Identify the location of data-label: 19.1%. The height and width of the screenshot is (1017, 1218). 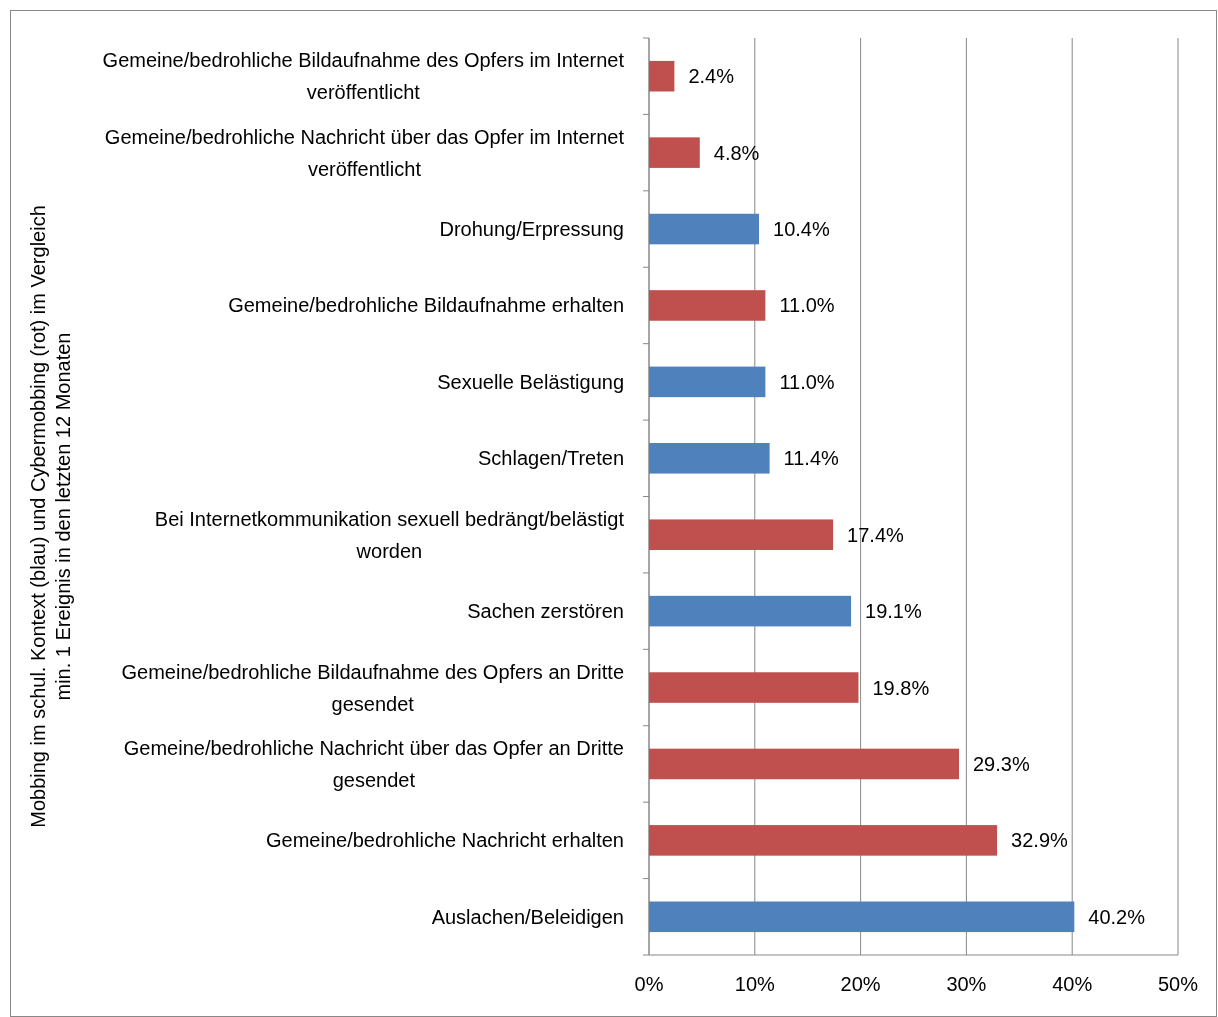
(893, 611).